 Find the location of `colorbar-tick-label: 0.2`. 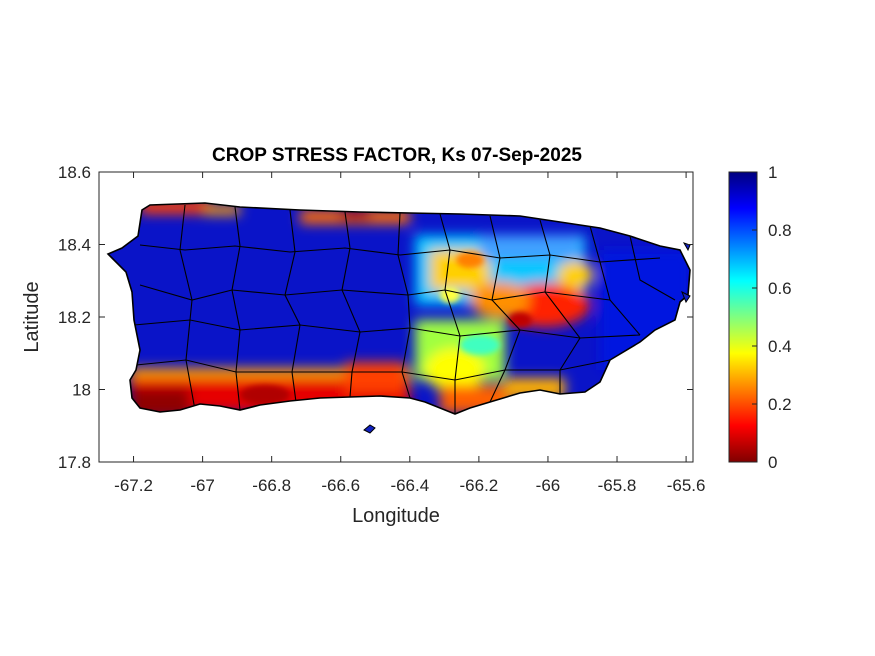

colorbar-tick-label: 0.2 is located at coordinates (780, 404).